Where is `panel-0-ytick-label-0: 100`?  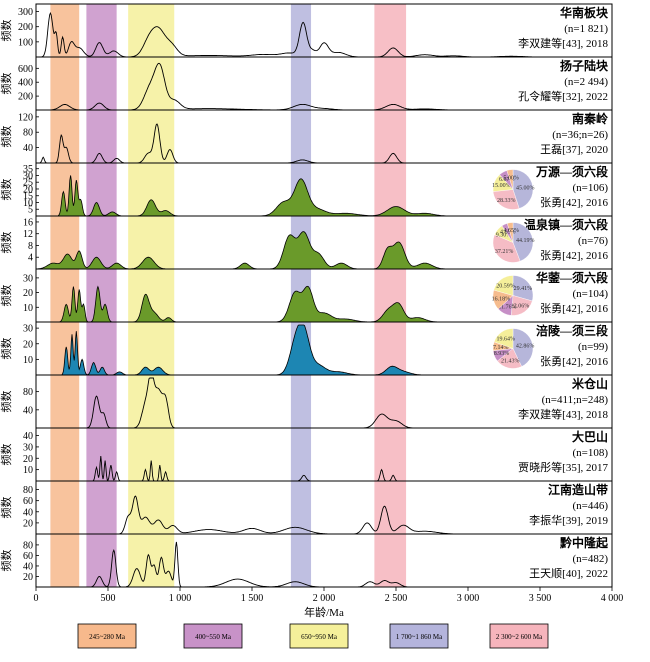 panel-0-ytick-label-0: 100 is located at coordinates (25, 42).